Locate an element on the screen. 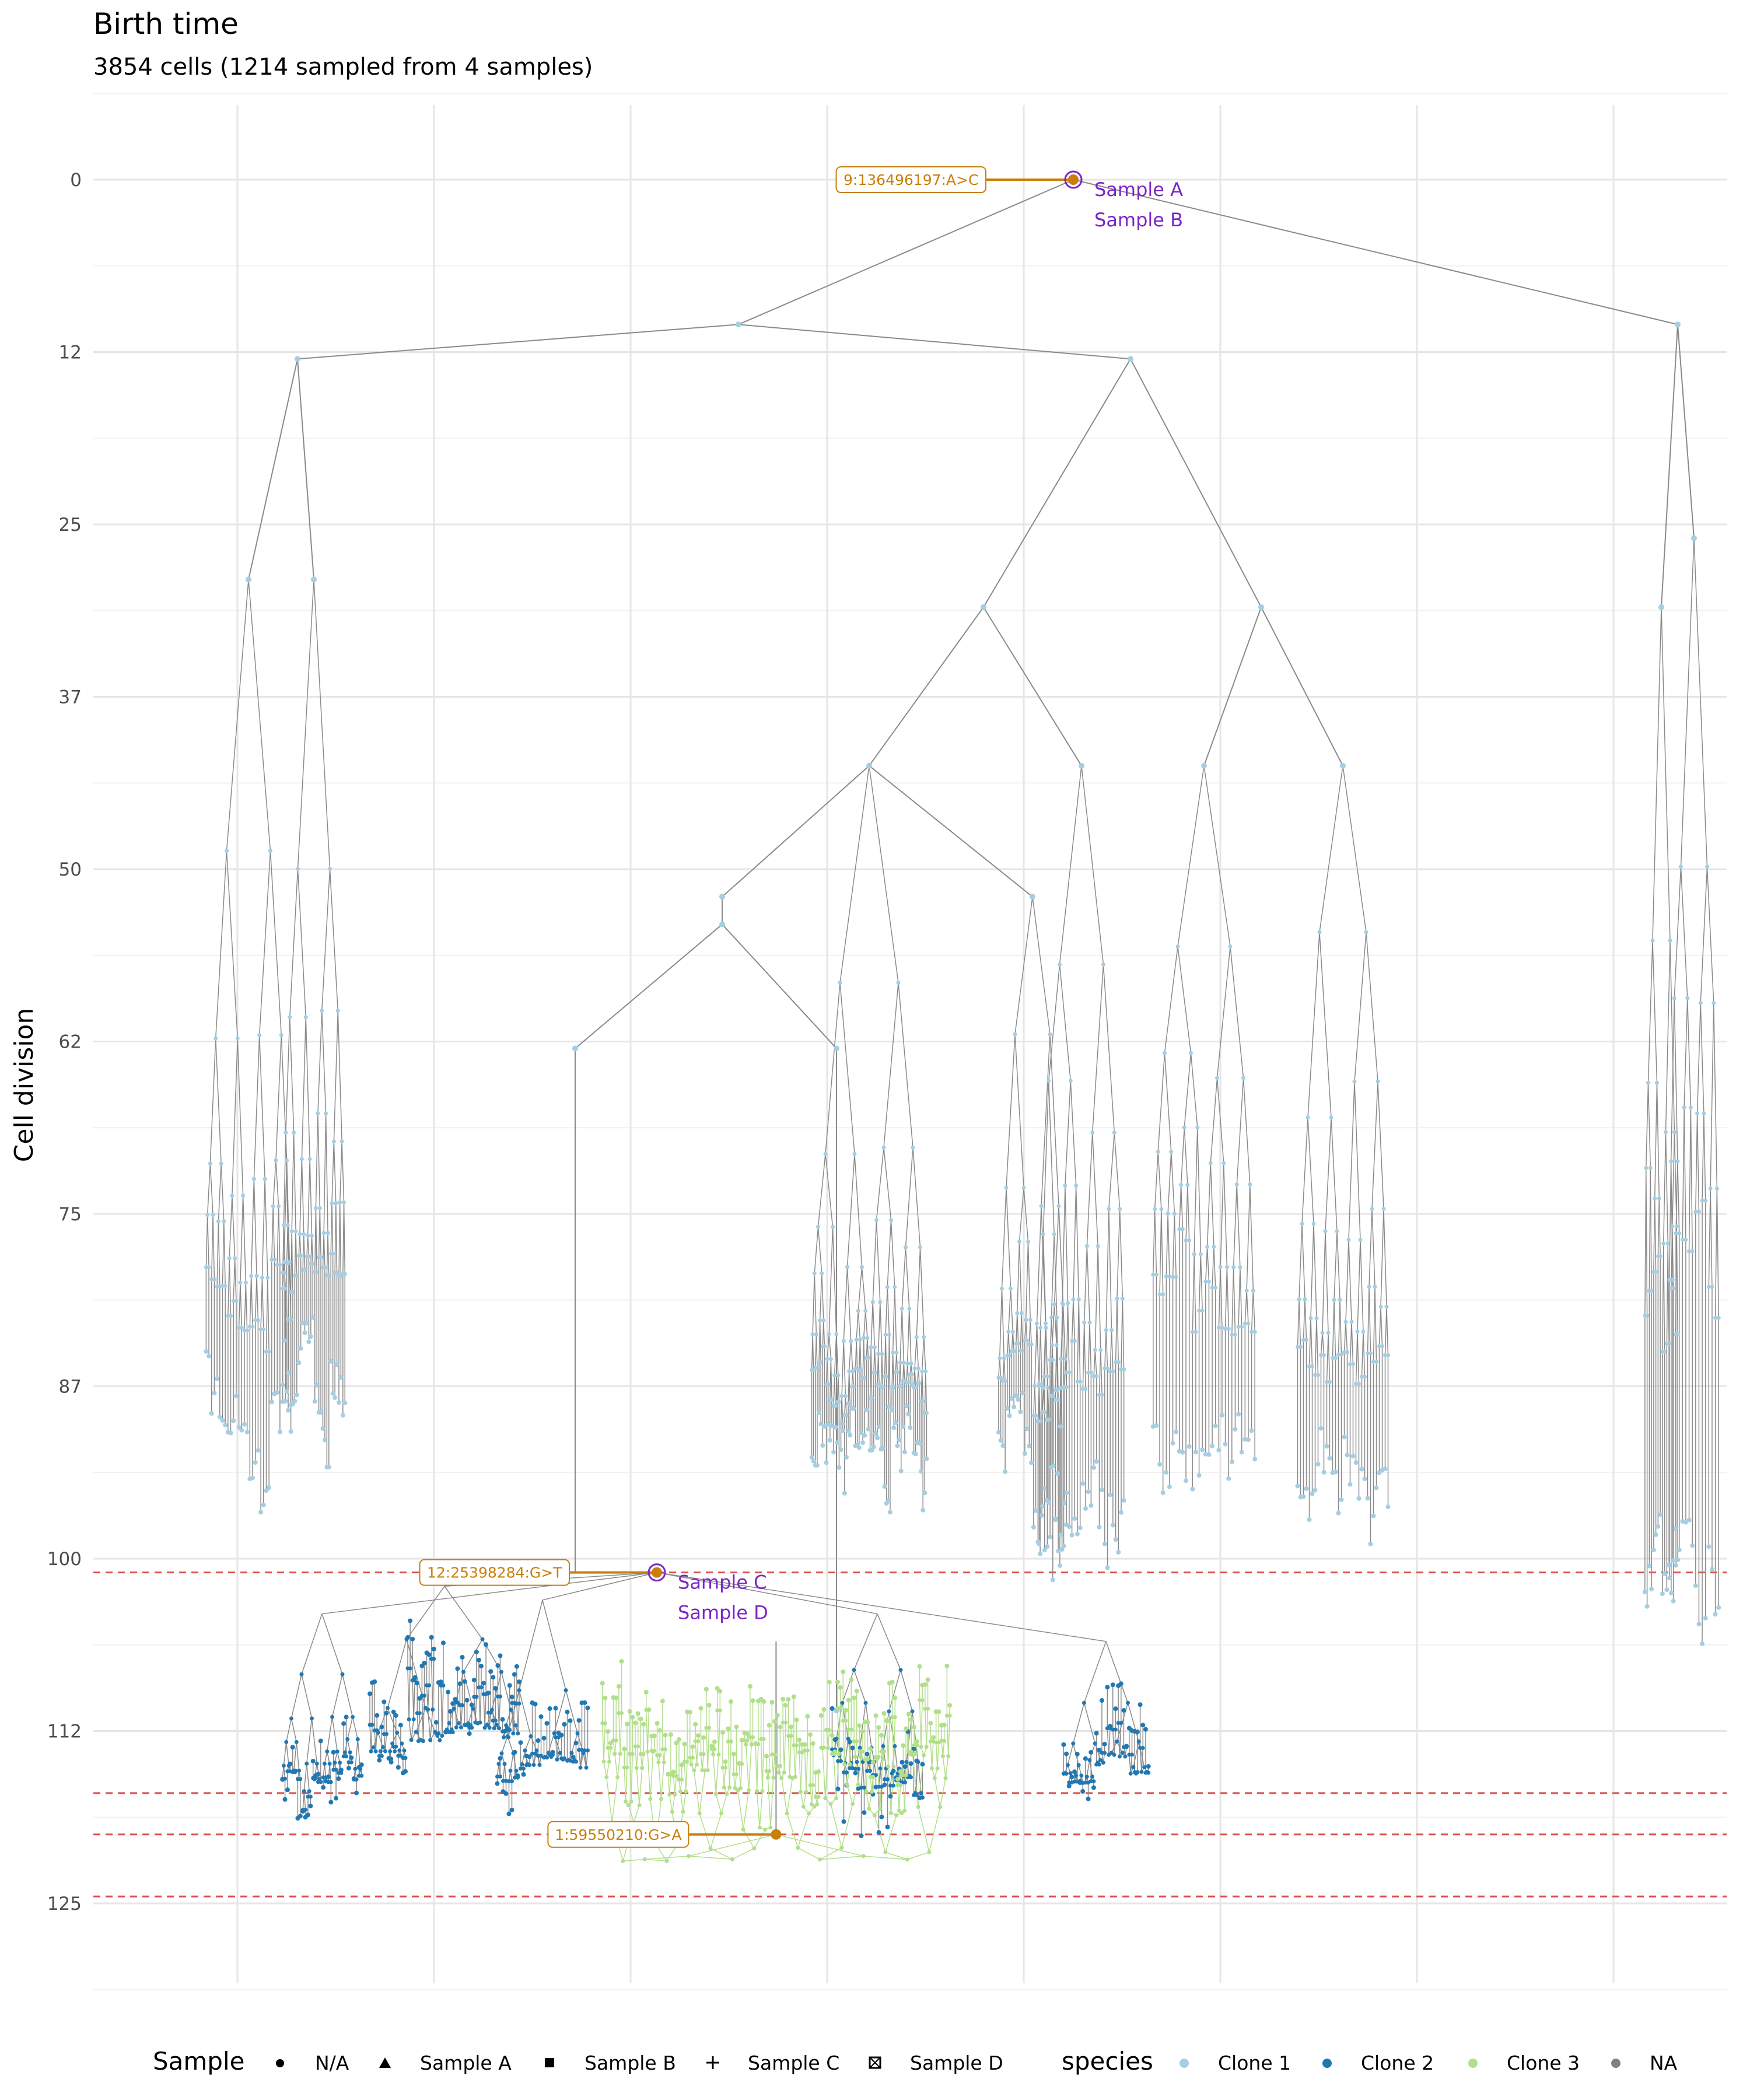 The width and height of the screenshot is (1750, 2100). sample-label: Sample B is located at coordinates (1138, 220).